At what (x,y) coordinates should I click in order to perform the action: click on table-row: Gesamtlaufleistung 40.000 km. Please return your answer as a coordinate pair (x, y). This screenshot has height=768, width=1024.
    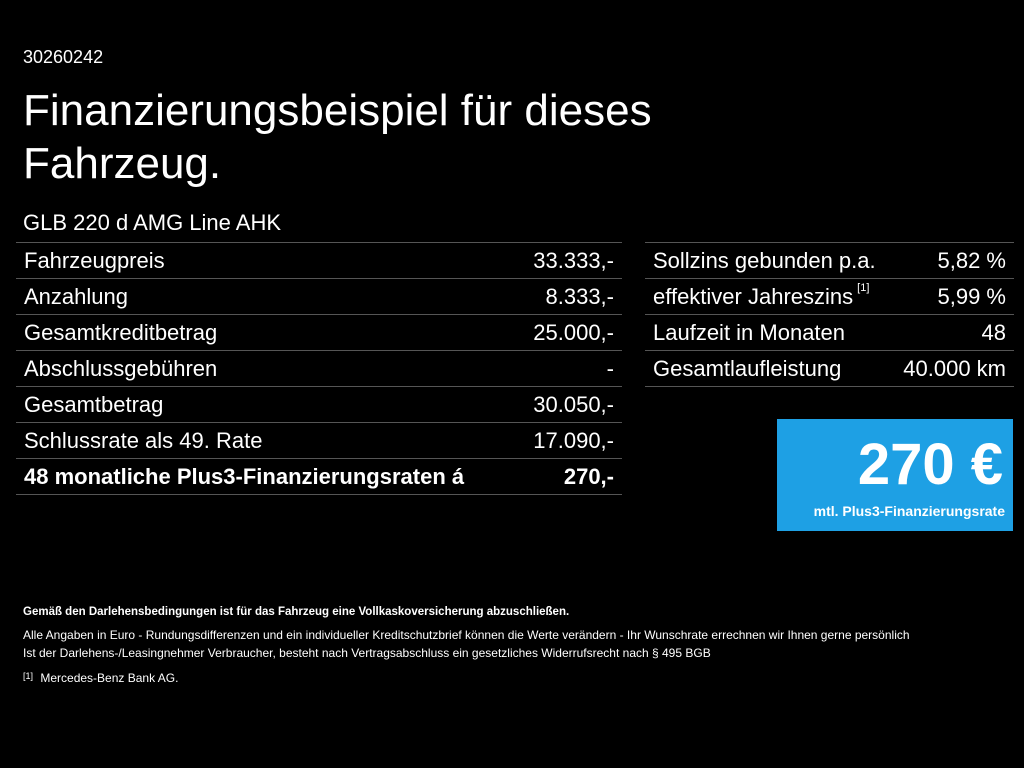
    Looking at the image, I should click on (829, 369).